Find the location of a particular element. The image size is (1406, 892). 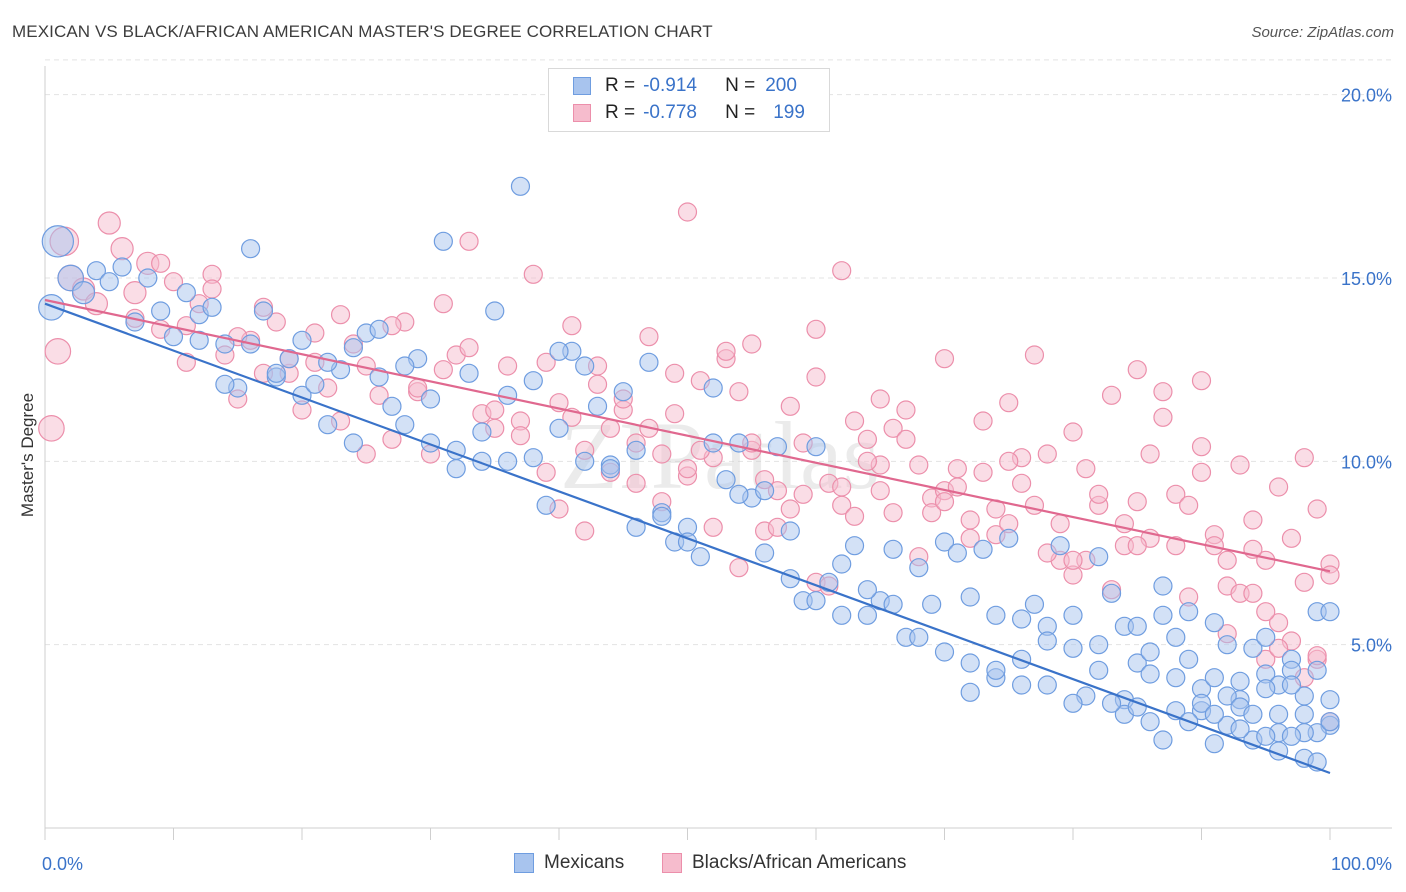

bottom-legend-swatch is located at coordinates (524, 863).